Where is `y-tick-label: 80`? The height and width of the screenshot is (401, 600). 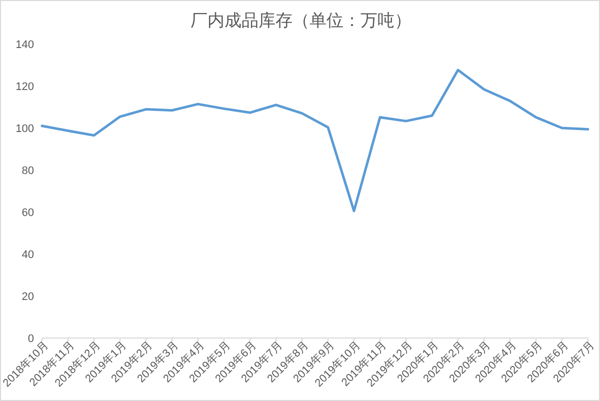
y-tick-label: 80 is located at coordinates (28, 170).